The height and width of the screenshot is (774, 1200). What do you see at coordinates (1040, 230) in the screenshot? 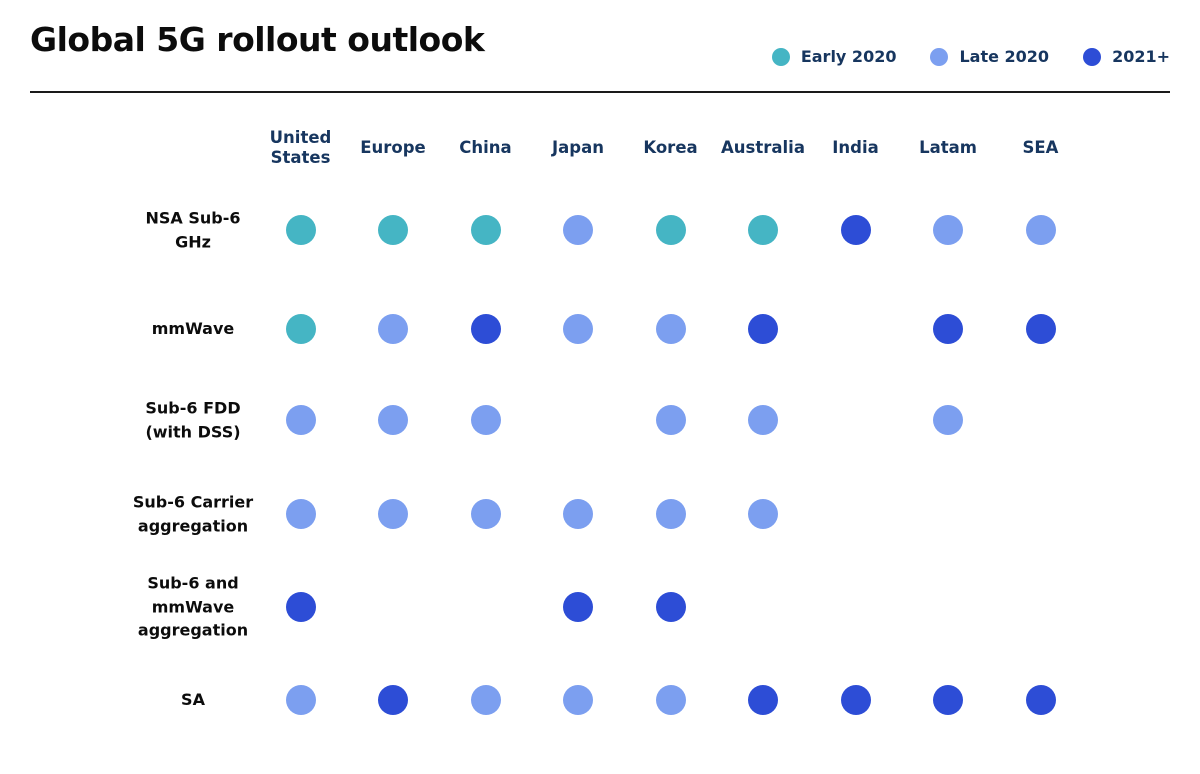
I see `dot-nsa-sub-6-ghz-sea` at bounding box center [1040, 230].